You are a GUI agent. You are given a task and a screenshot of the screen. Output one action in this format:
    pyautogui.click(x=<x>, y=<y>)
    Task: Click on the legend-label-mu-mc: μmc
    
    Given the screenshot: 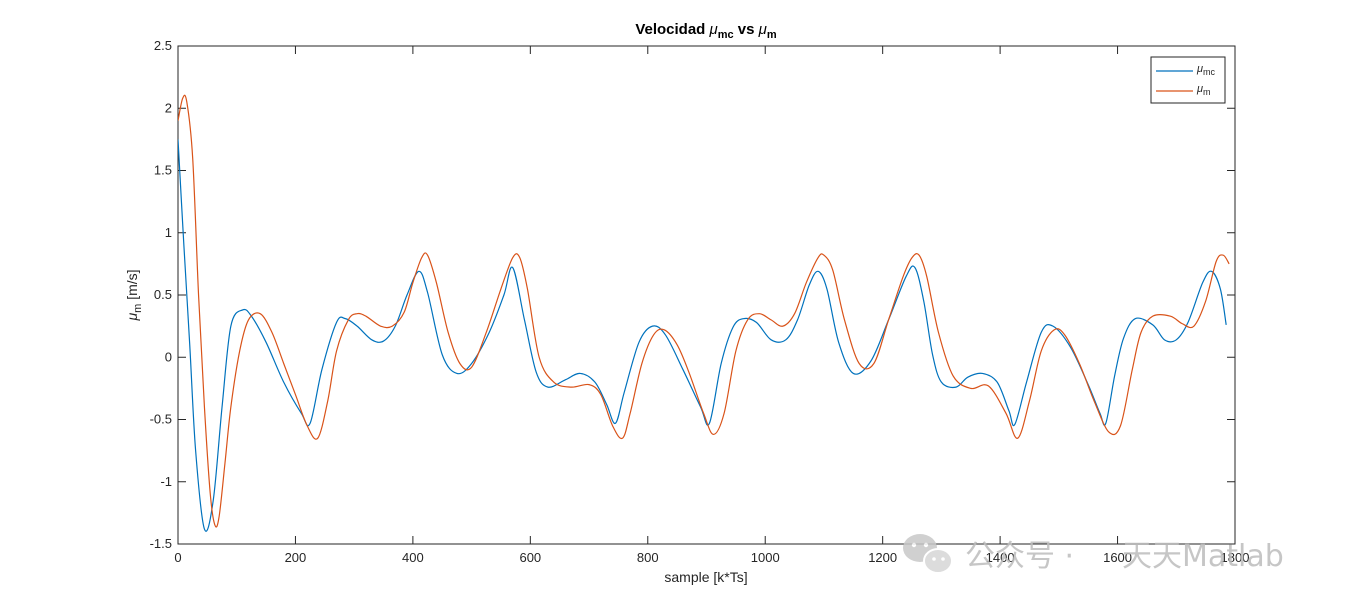 What is the action you would take?
    pyautogui.click(x=1206, y=70)
    